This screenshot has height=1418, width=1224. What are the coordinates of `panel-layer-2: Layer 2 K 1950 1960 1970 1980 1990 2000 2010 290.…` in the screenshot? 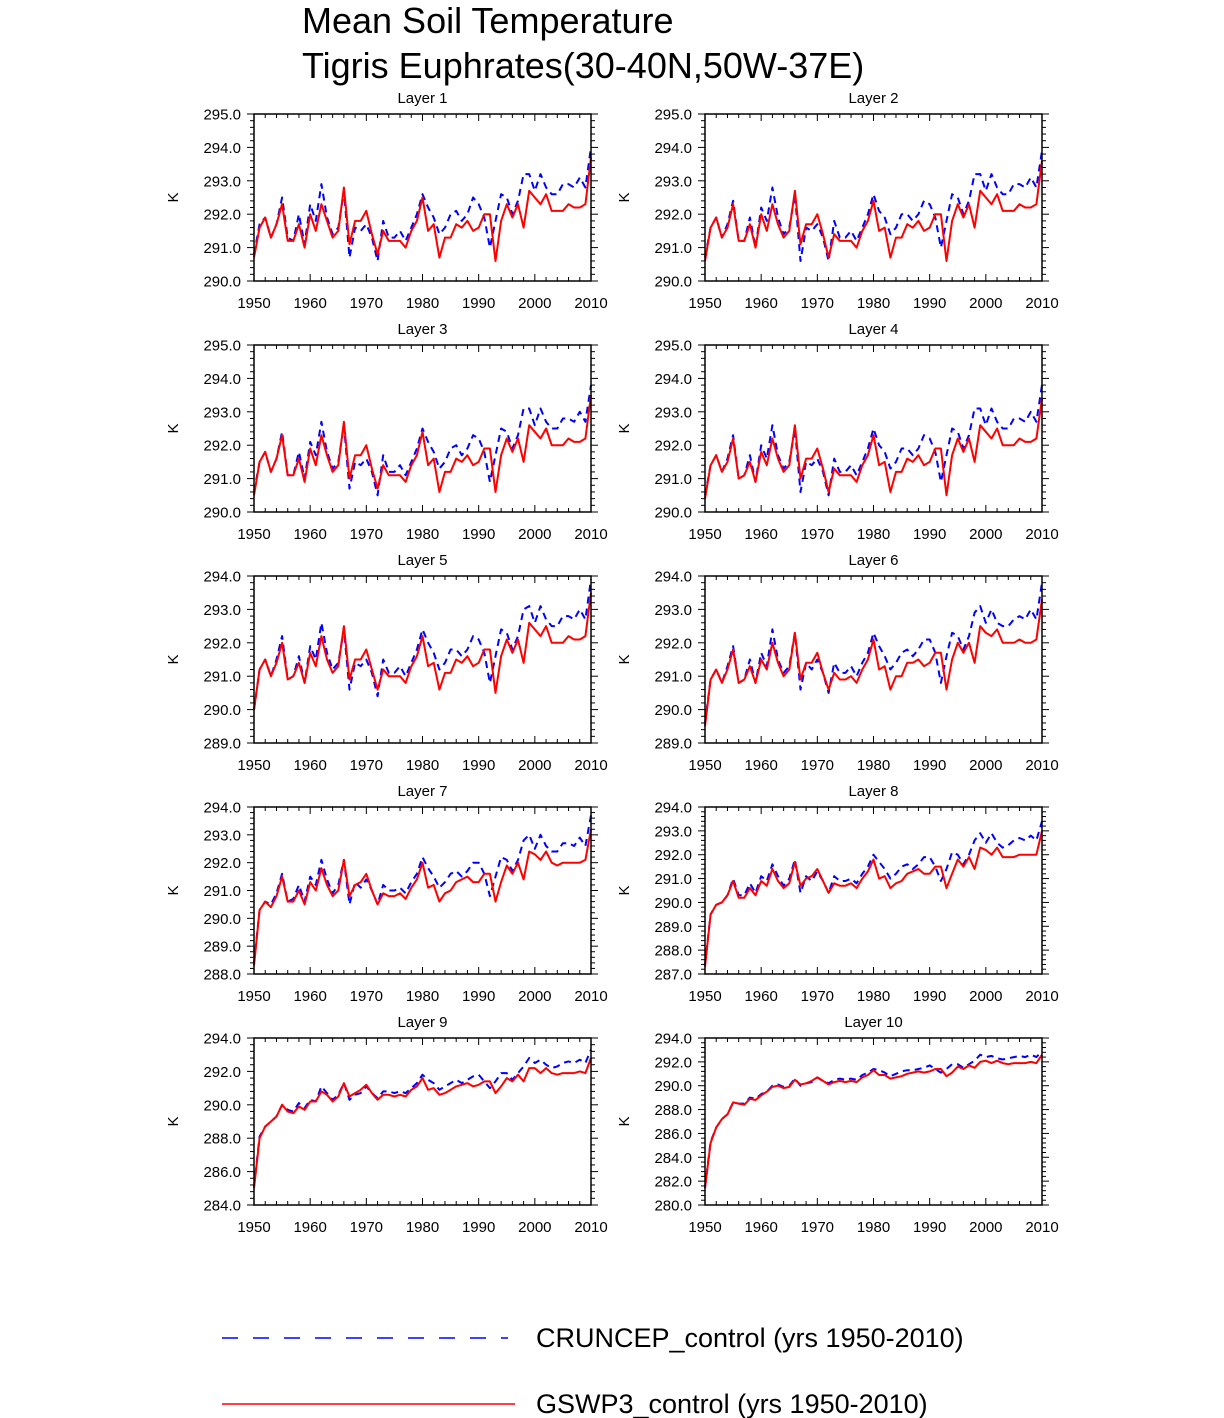 It's located at (837, 201).